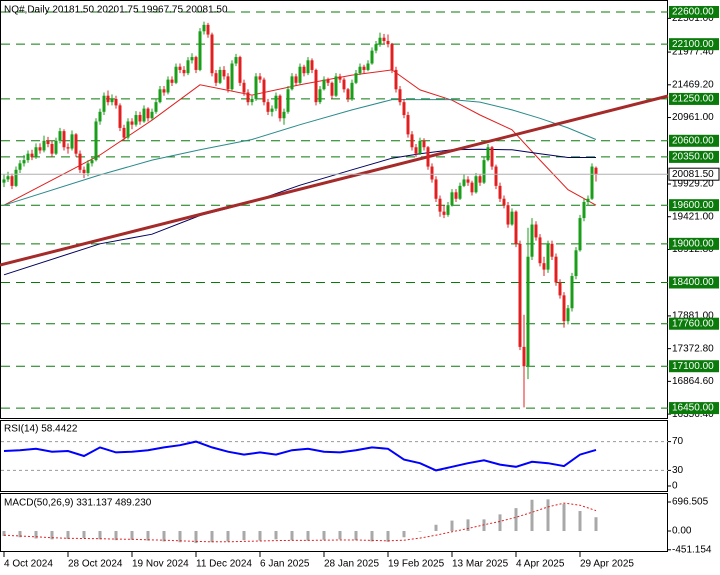 The height and width of the screenshot is (575, 720). Describe the element at coordinates (693, 216) in the screenshot. I see `y-tick-label: 19421.00` at that location.